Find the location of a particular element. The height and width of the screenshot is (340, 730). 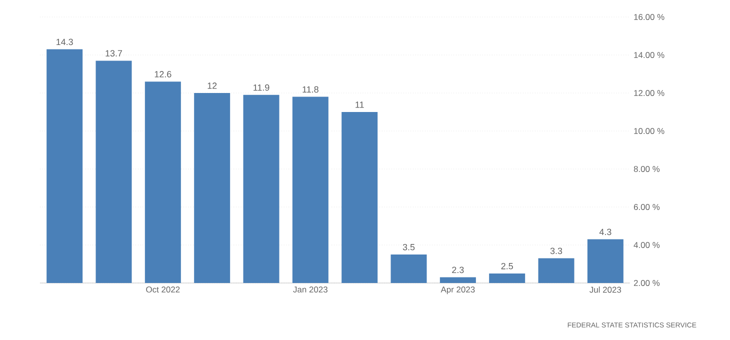

y-tick-label: 10.00 % is located at coordinates (649, 131).